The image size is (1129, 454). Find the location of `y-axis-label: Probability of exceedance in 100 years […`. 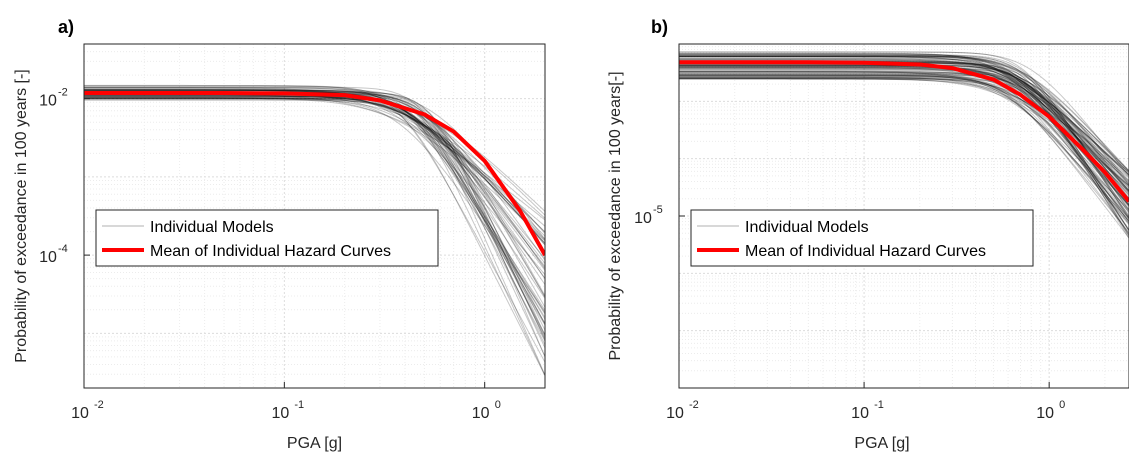

y-axis-label: Probability of exceedance in 100 years [… is located at coordinates (21, 216).